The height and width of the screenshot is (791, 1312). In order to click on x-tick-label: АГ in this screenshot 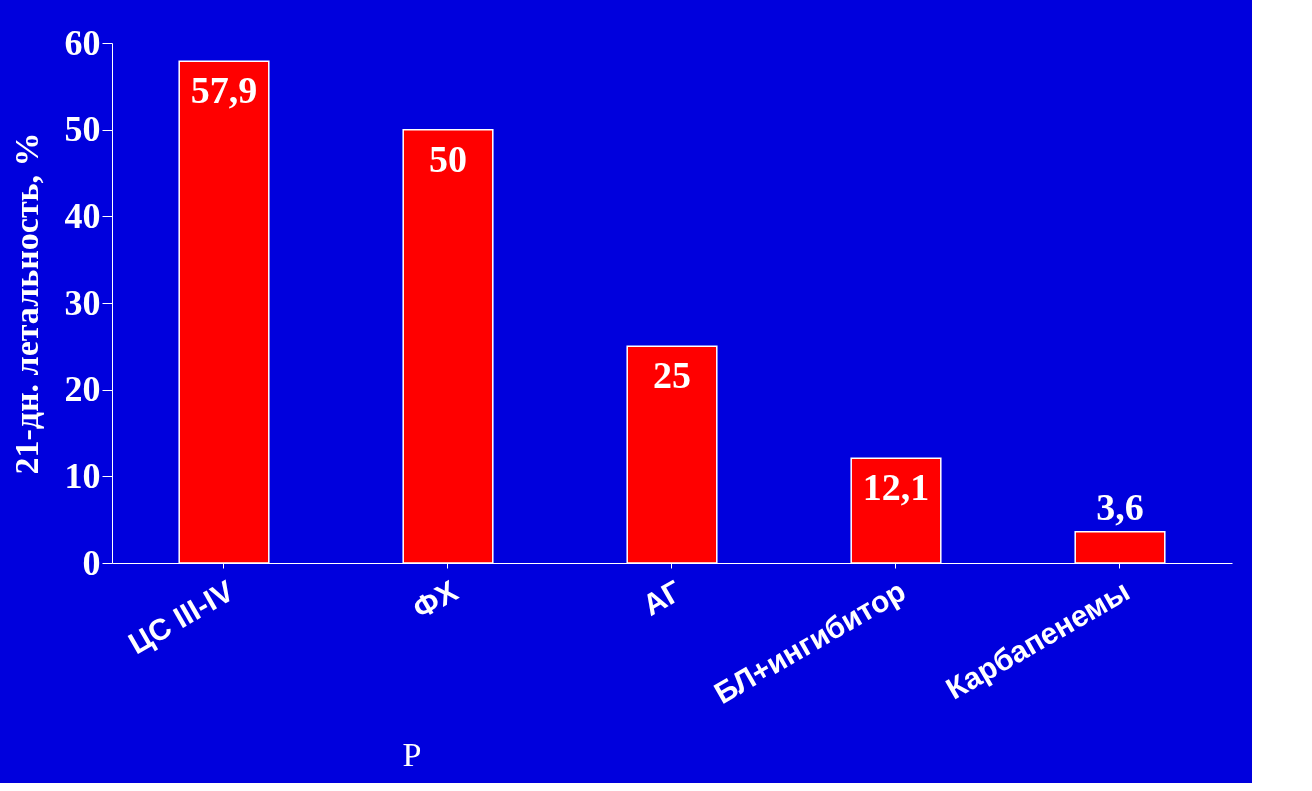, I will do `click(662, 597)`.